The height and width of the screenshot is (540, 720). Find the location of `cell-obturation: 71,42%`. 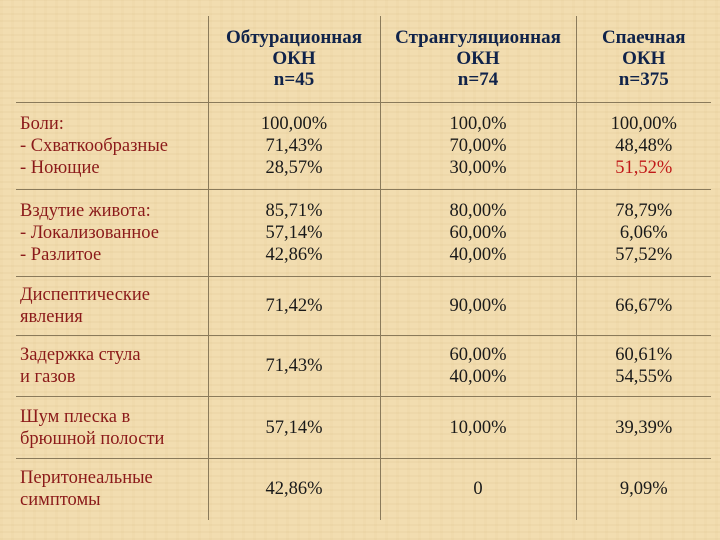

cell-obturation: 71,42% is located at coordinates (294, 305).